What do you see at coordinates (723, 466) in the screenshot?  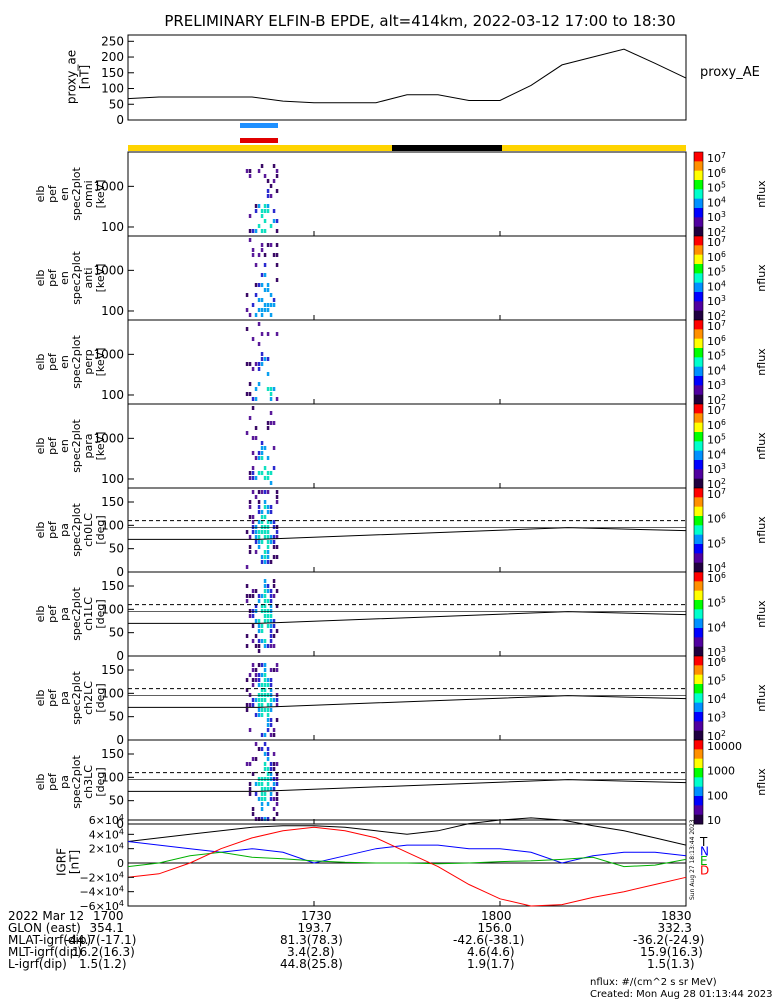 I see `tick-exponent: 3` at bounding box center [723, 466].